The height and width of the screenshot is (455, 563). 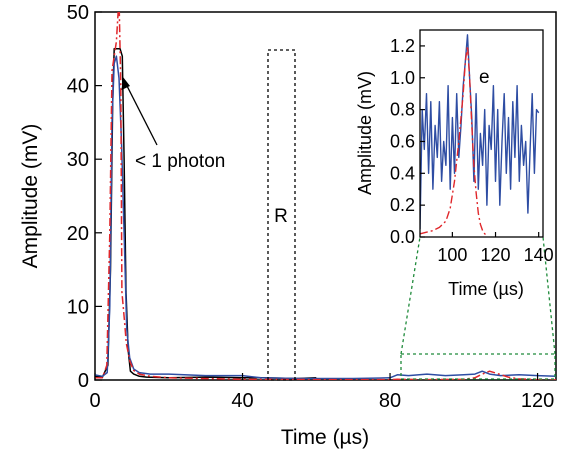 What do you see at coordinates (402, 141) in the screenshot?
I see `inset-y-tick-label: 0.6` at bounding box center [402, 141].